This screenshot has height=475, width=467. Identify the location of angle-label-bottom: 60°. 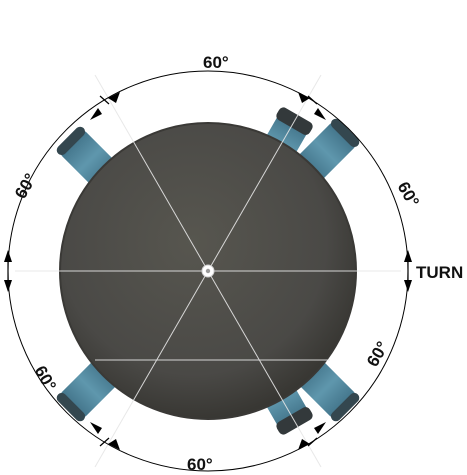
(200, 464).